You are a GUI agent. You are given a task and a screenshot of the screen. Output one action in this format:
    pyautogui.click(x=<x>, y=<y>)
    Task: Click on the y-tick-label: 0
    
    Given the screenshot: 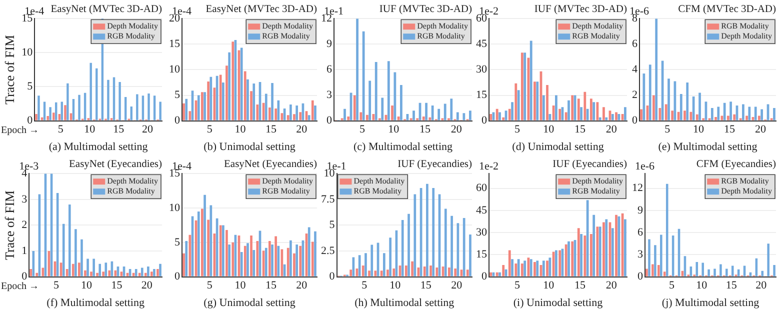 What is the action you would take?
    pyautogui.click(x=30, y=120)
    